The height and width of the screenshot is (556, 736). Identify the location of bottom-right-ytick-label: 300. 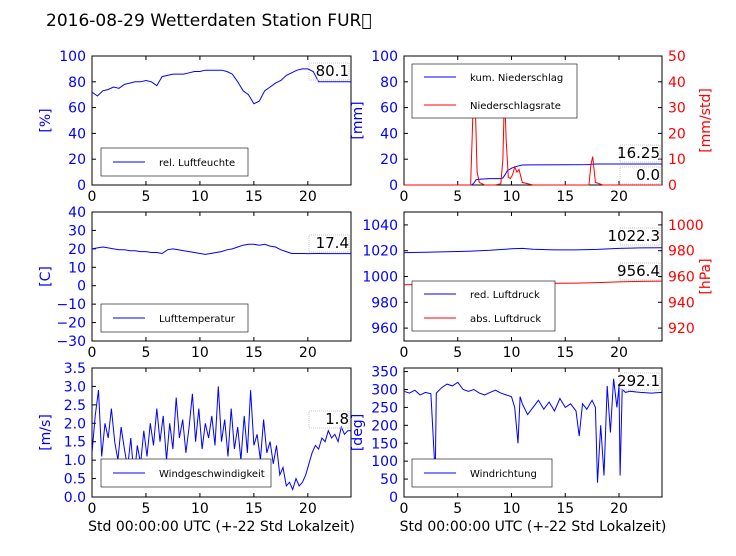
(384, 391).